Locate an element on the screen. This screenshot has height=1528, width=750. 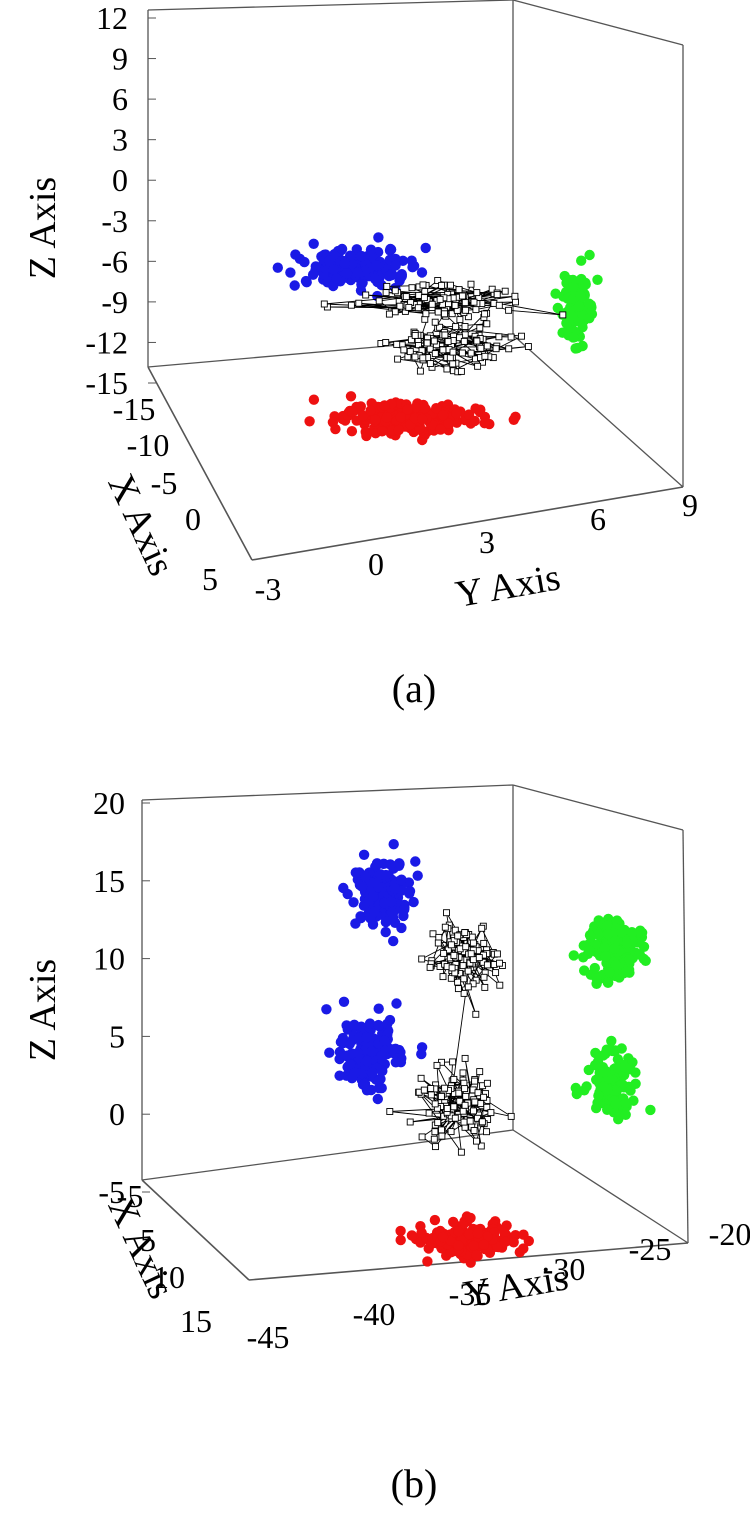
x-tick-label: -15 is located at coordinates (134, 409).